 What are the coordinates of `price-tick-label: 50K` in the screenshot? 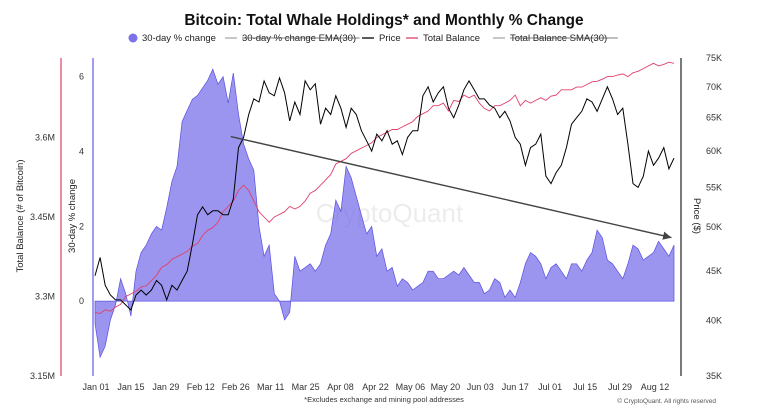 It's located at (714, 227).